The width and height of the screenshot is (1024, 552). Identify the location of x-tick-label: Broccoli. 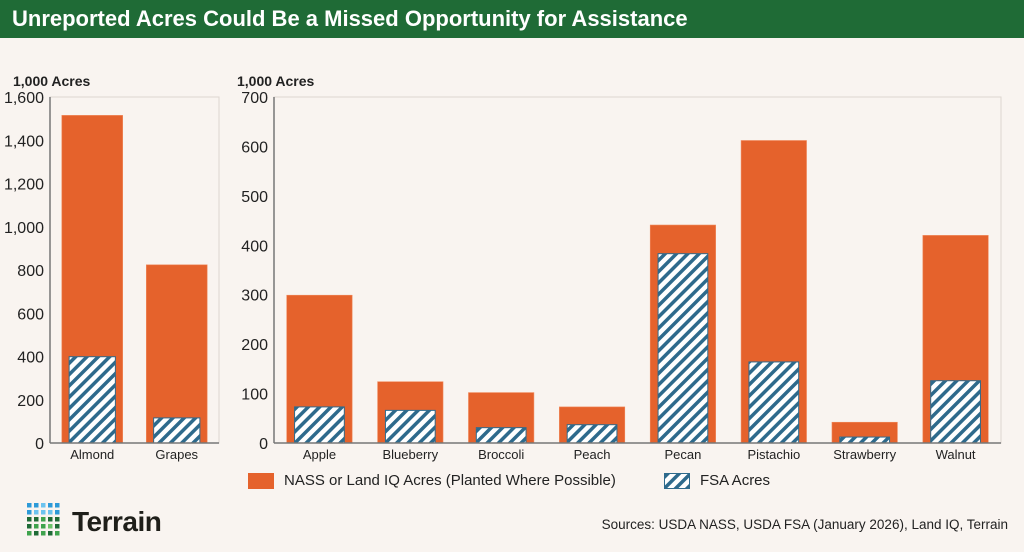
(501, 454).